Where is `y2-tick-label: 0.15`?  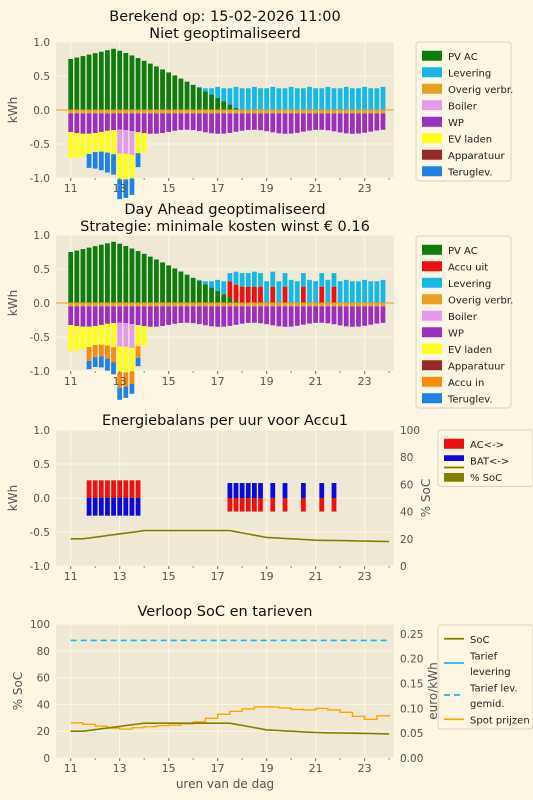 y2-tick-label: 0.15 is located at coordinates (411, 685).